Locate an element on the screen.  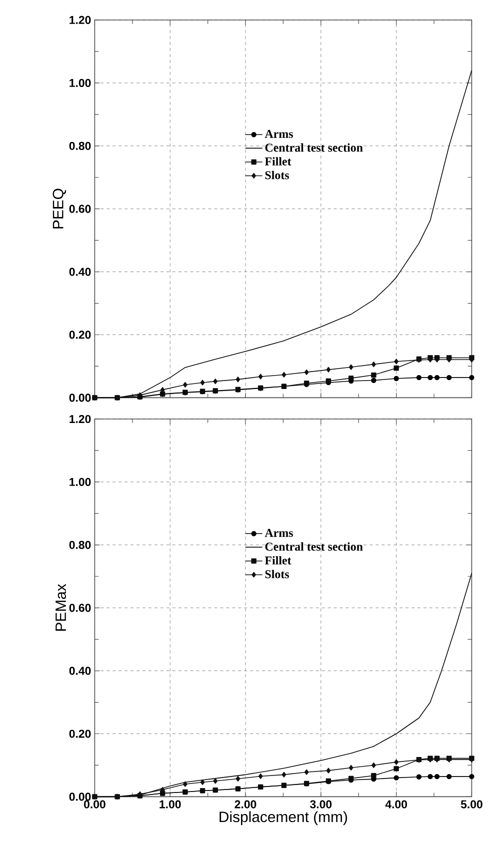
x-axis-title: Displacement (mm) is located at coordinates (284, 818).